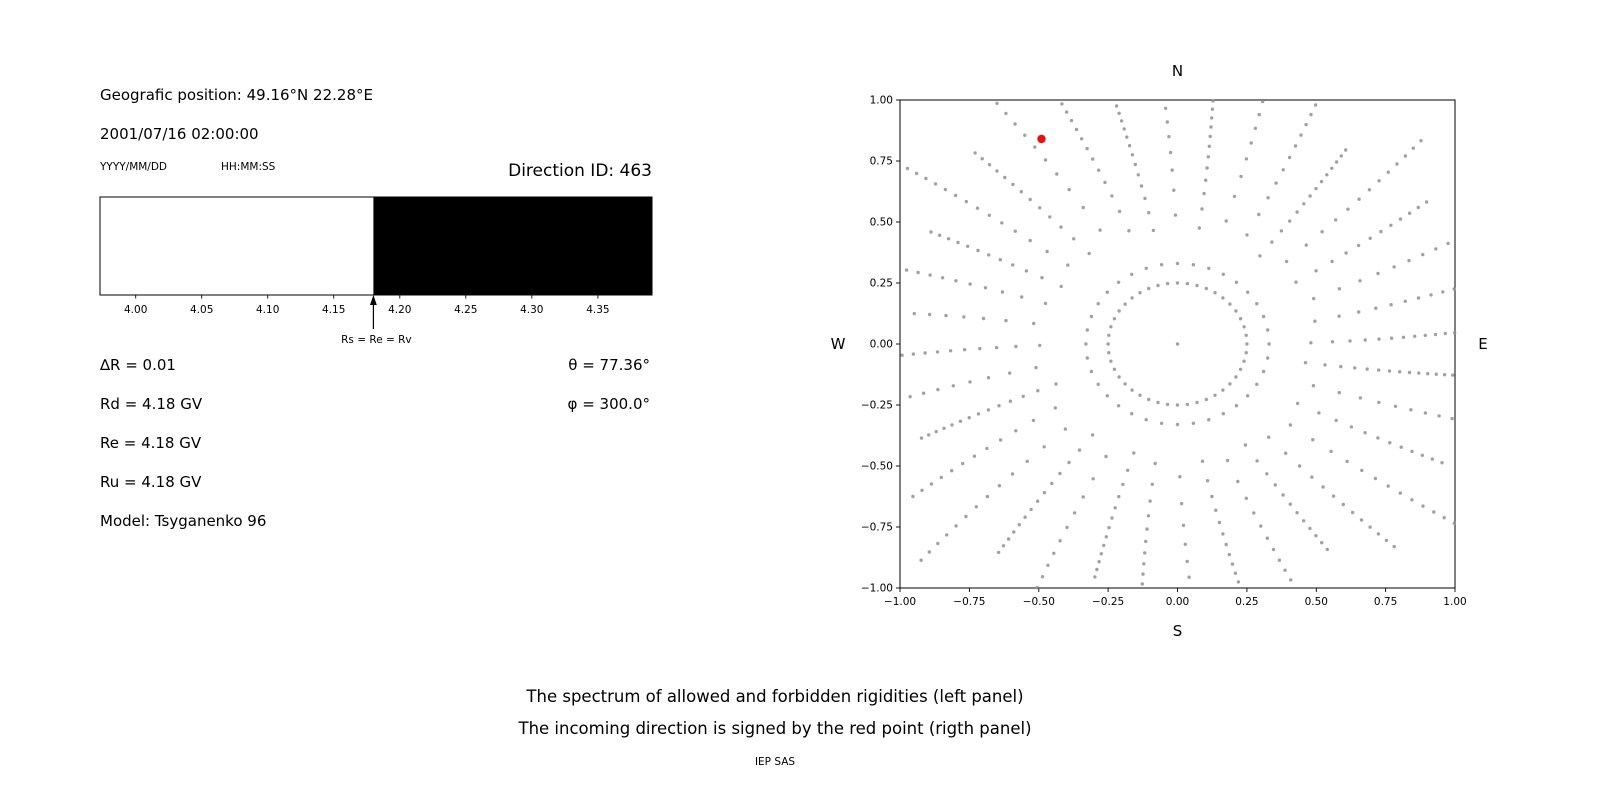  What do you see at coordinates (267, 310) in the screenshot?
I see `svg-text: 4.10` at bounding box center [267, 310].